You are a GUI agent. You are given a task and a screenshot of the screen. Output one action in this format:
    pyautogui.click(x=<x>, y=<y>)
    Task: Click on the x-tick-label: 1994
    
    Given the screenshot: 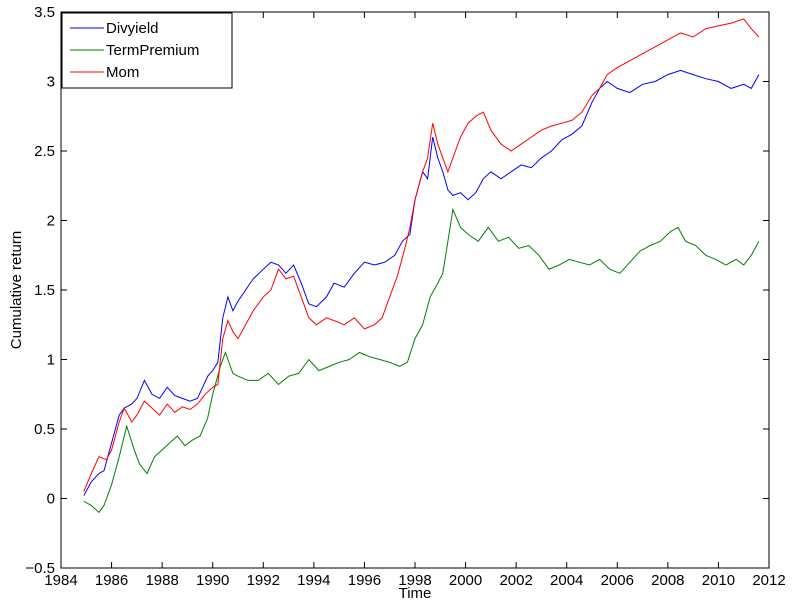 What is the action you would take?
    pyautogui.click(x=313, y=580)
    